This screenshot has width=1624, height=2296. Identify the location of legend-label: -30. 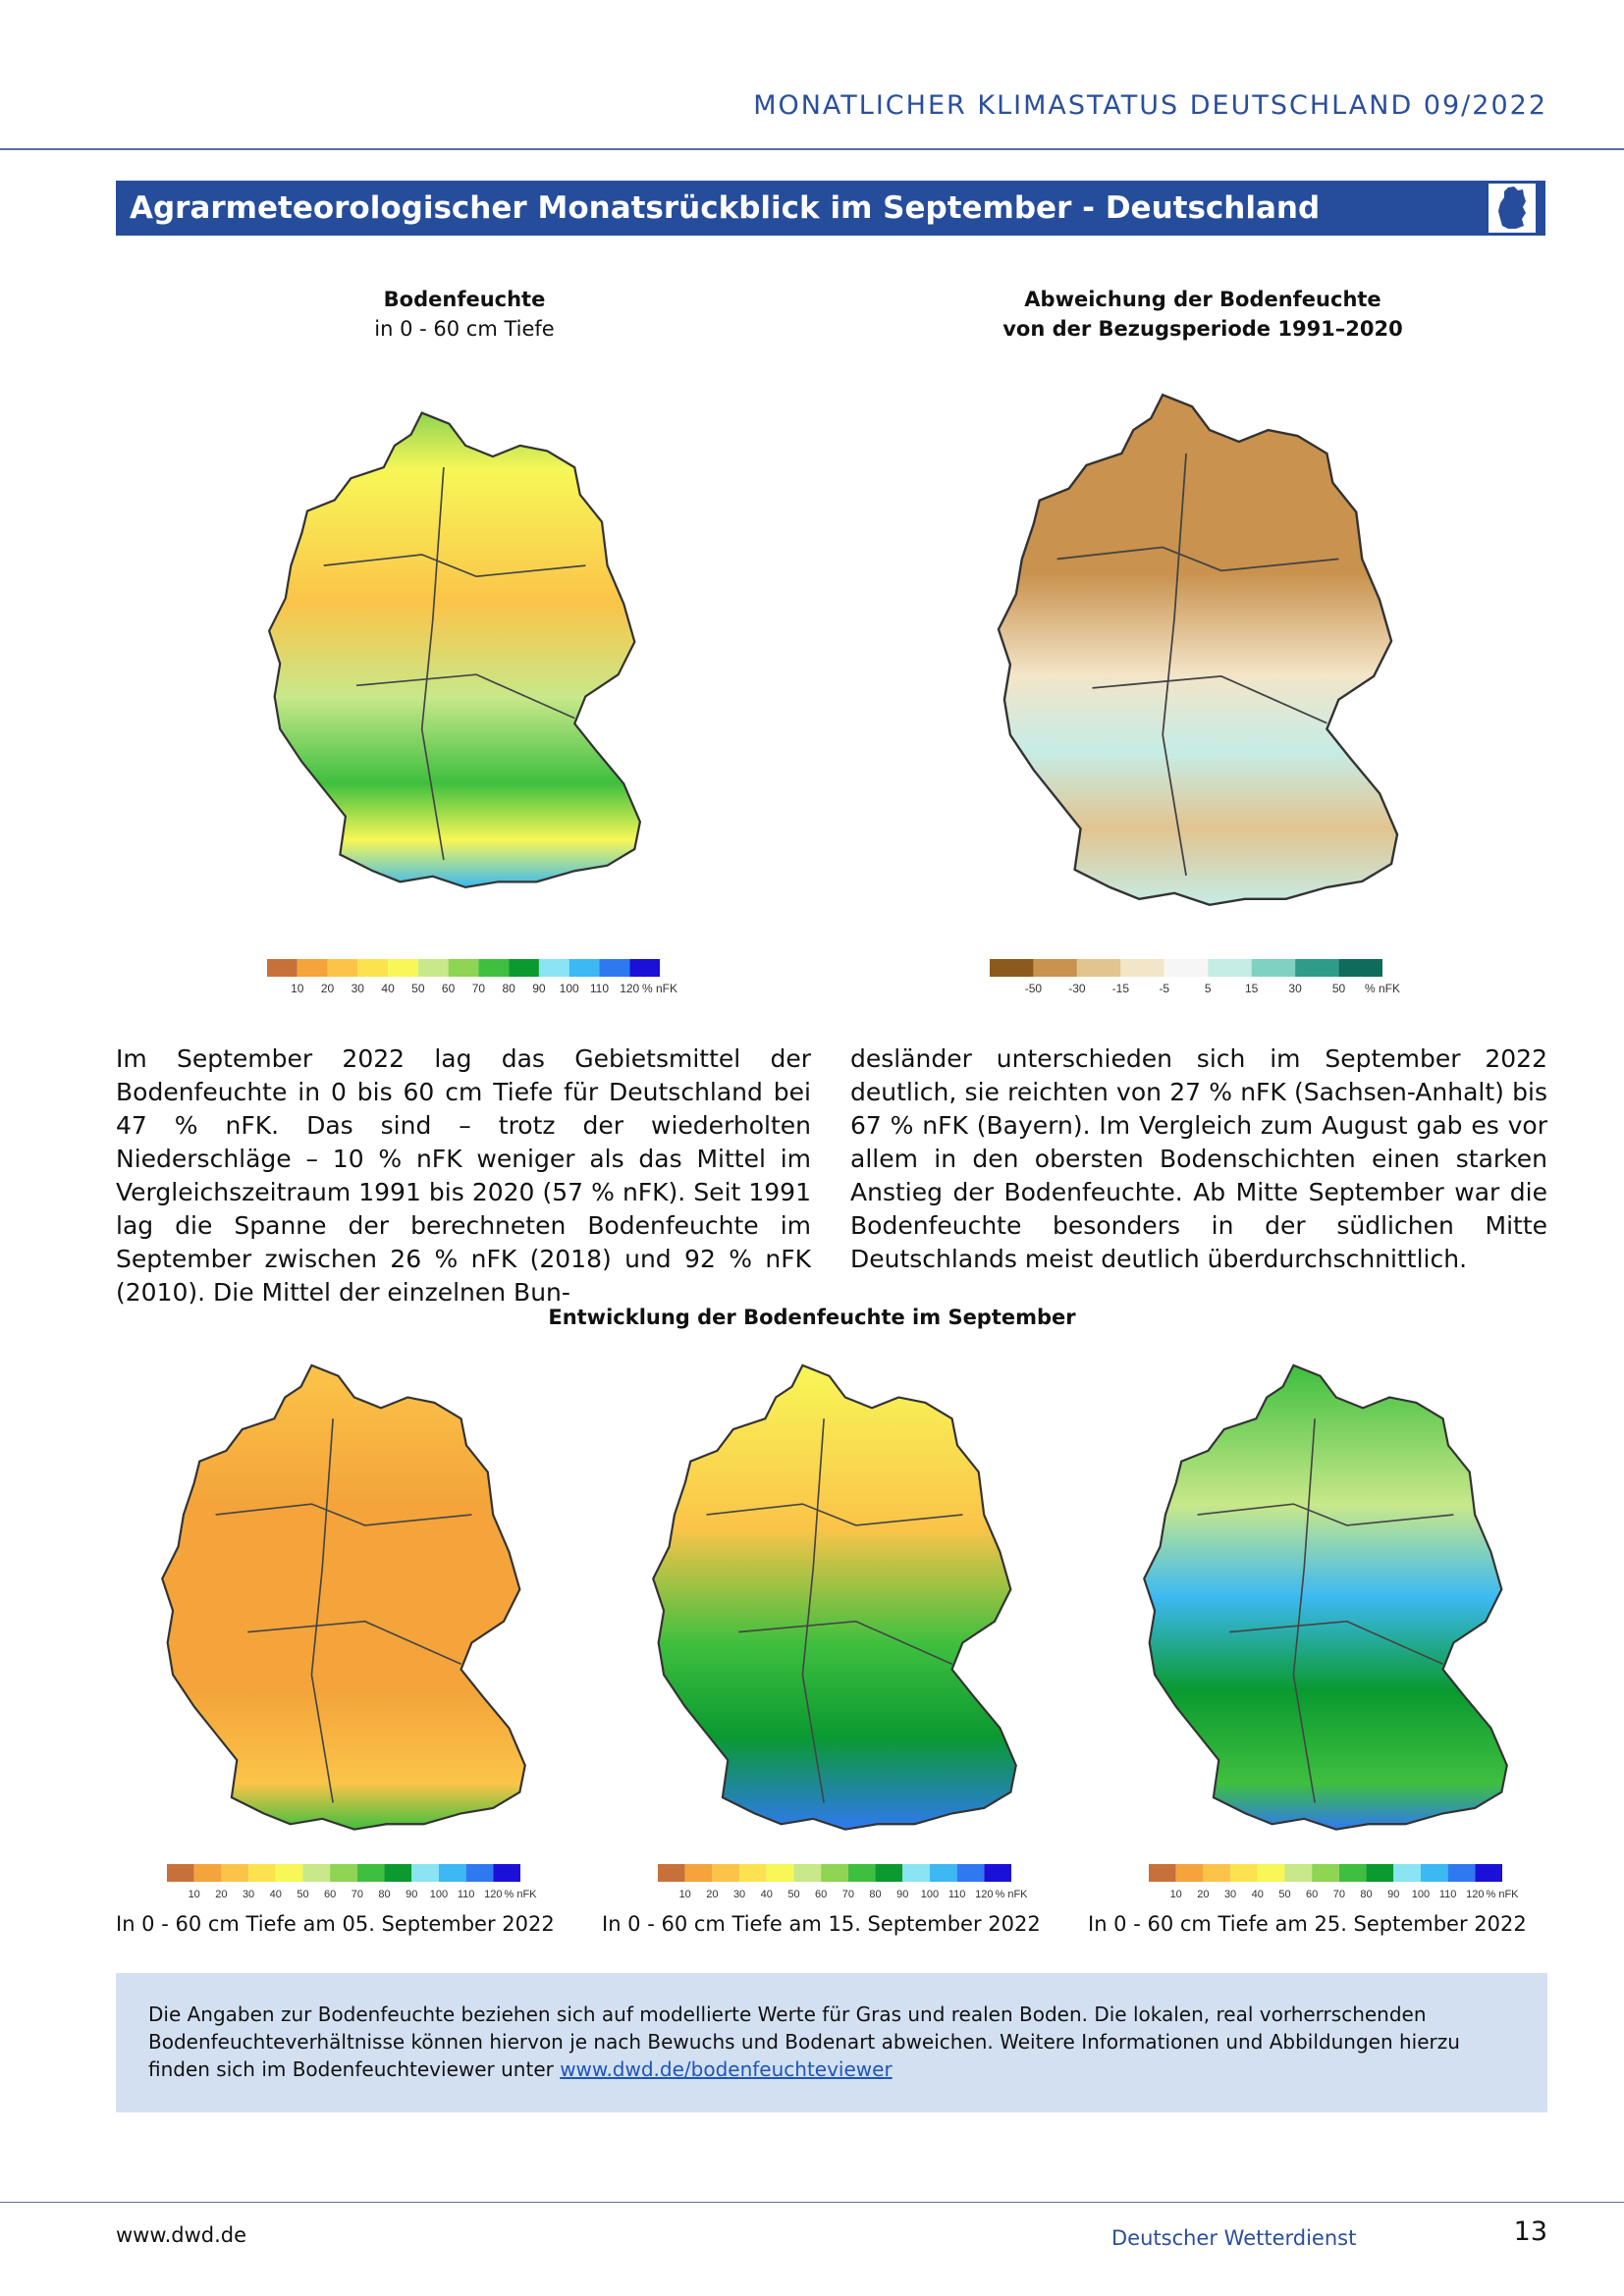
(1077, 989).